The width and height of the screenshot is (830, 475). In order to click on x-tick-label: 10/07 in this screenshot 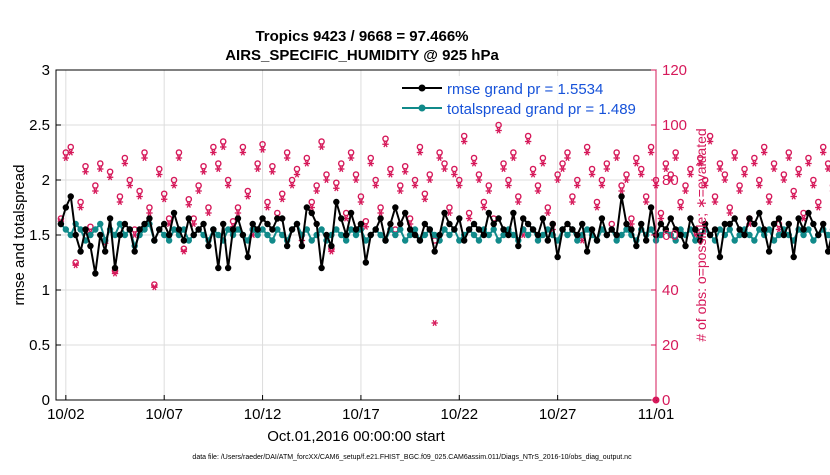, I will do `click(164, 414)`.